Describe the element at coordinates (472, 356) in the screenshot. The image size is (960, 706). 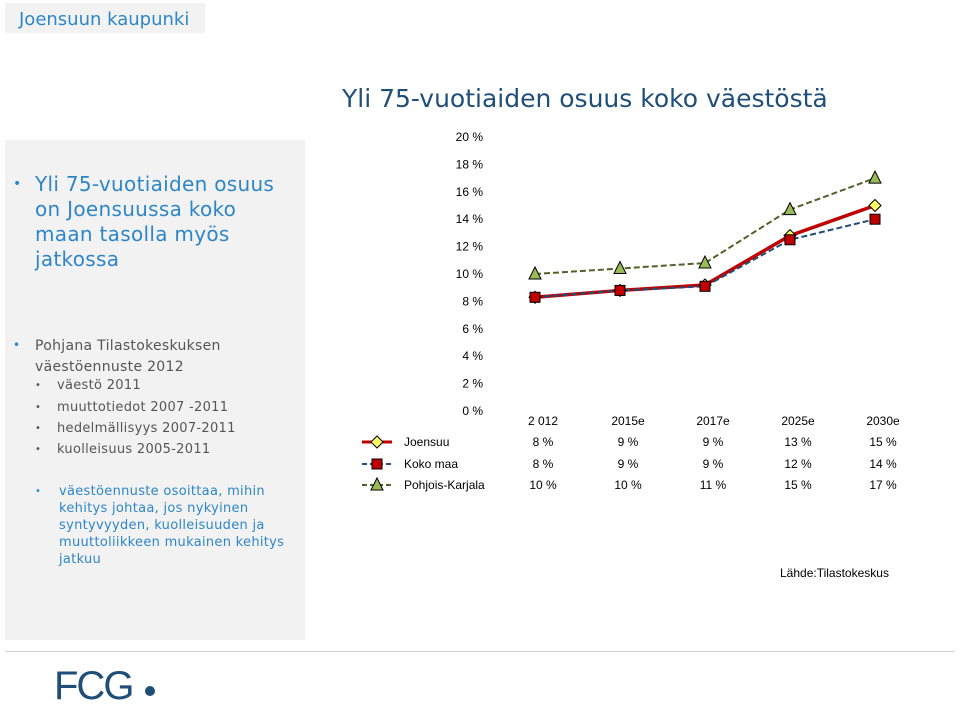
I see `y-tick-label: 4 %` at that location.